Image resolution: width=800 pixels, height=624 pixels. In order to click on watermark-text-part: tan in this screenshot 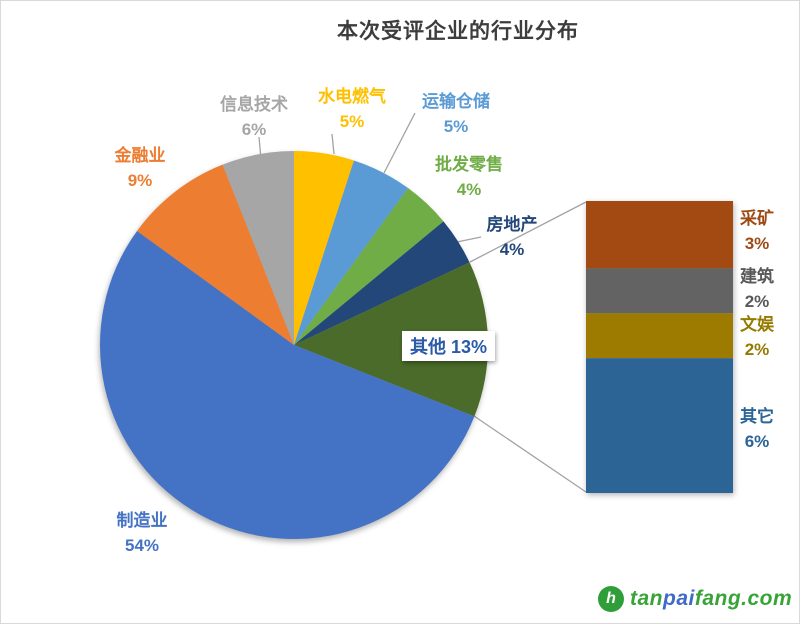, I will do `click(646, 598)`.